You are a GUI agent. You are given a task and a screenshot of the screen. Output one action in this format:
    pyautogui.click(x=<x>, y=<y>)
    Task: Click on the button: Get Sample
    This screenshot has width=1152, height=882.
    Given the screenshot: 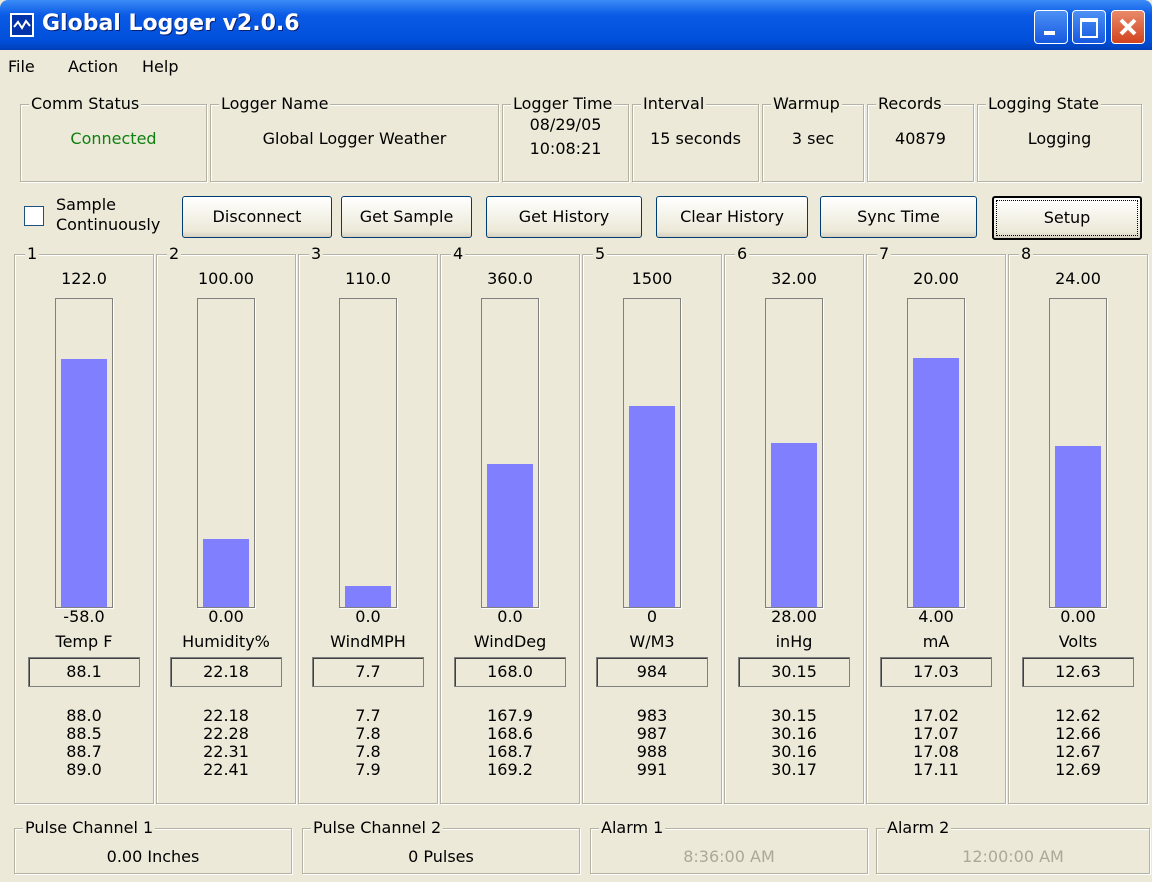 What is the action you would take?
    pyautogui.click(x=406, y=217)
    